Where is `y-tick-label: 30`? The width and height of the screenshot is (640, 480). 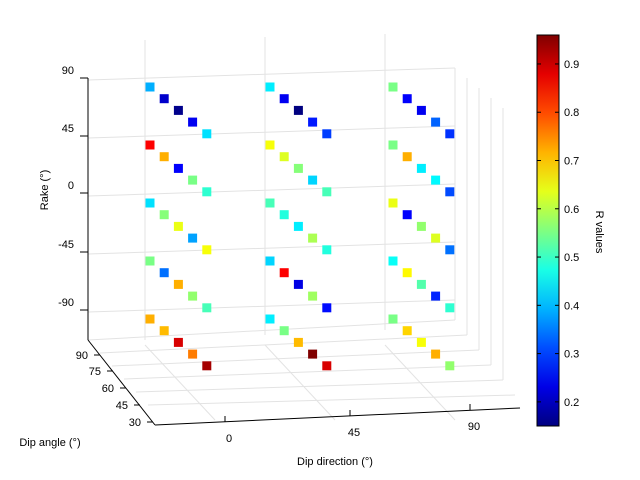 y-tick-label: 30 is located at coordinates (135, 423).